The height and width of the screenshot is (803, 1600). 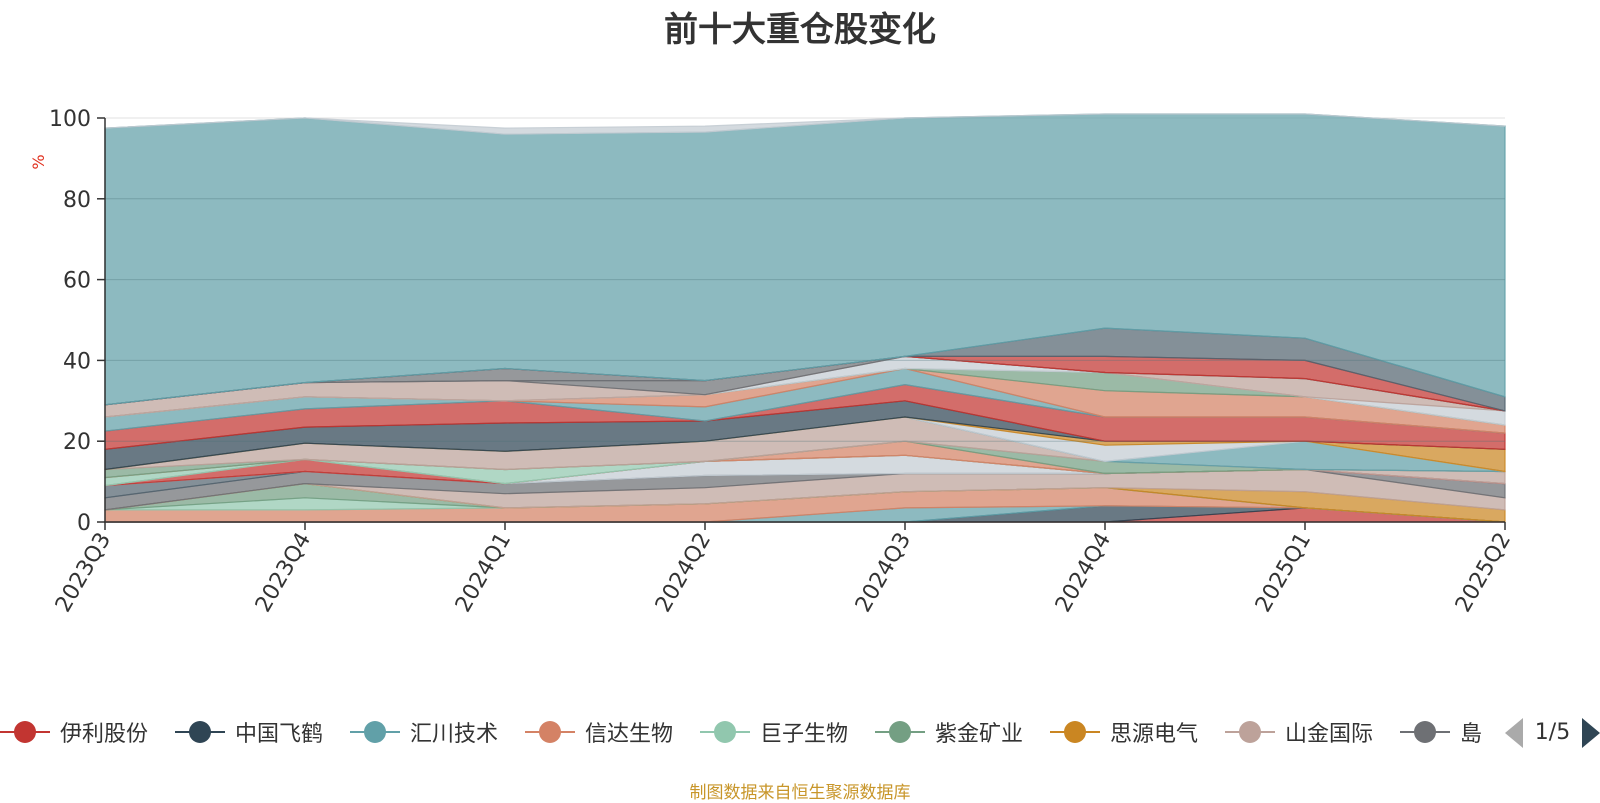 What do you see at coordinates (1329, 734) in the screenshot?
I see `legend-label: 山金国际` at bounding box center [1329, 734].